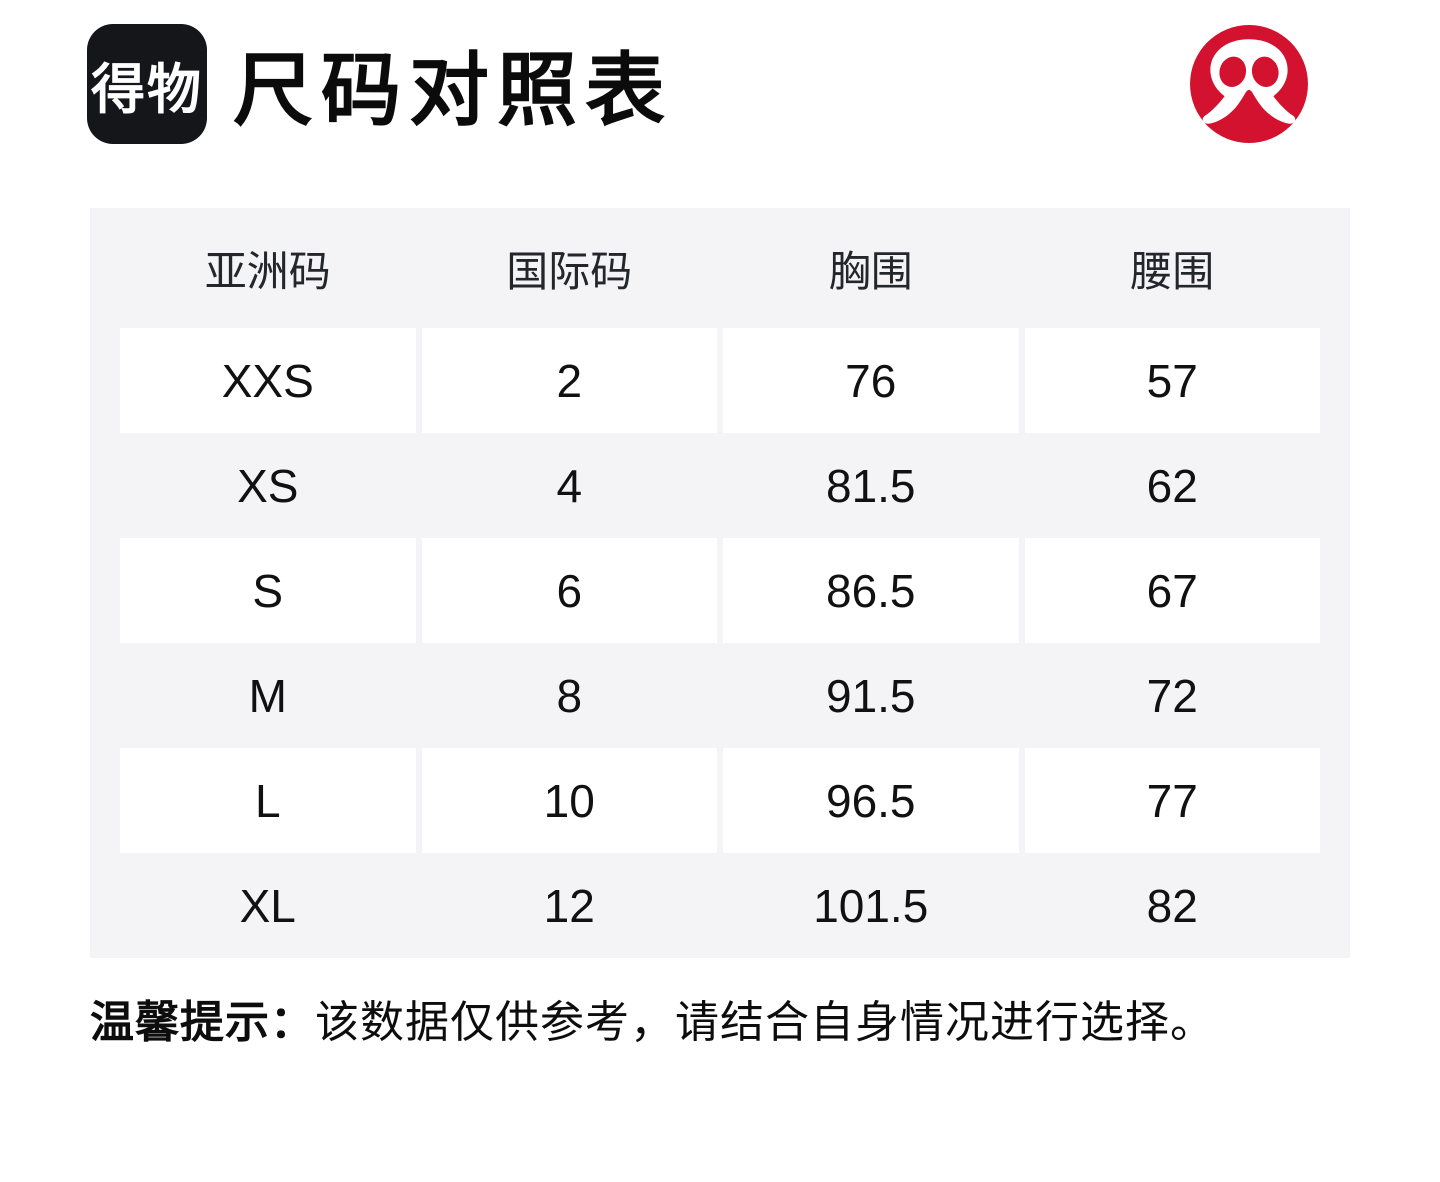  I want to click on cell-waist: 82, so click(1172, 905).